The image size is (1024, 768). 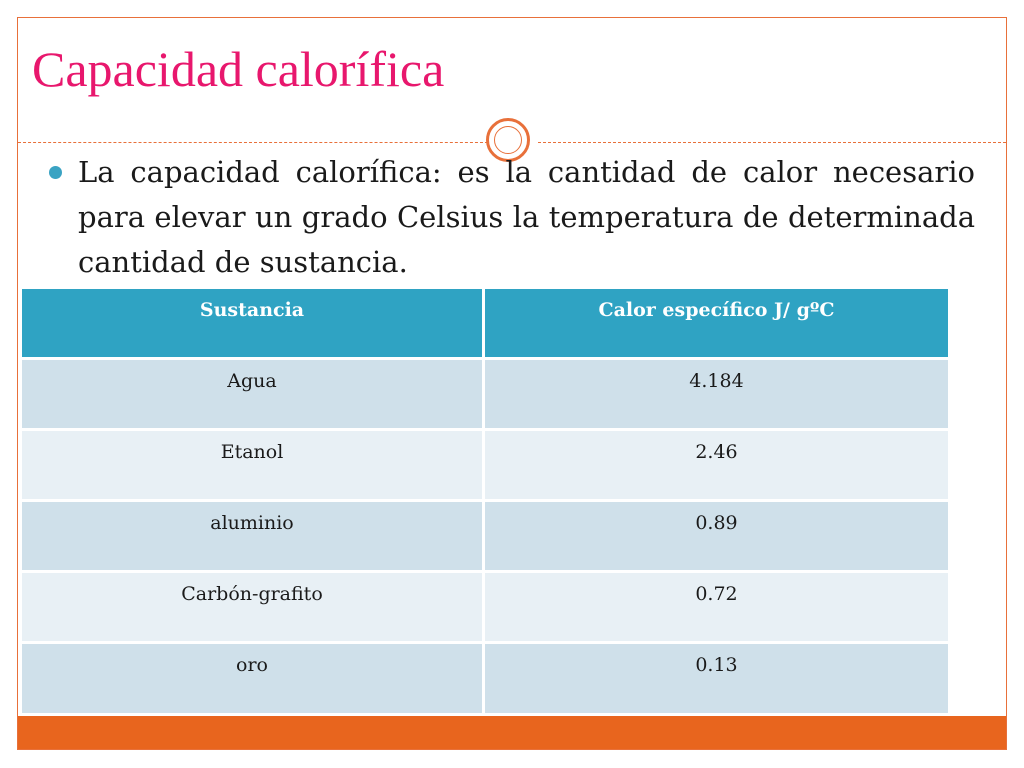 I want to click on header-specific-heat: Calor específico J/ gºC, so click(x=716, y=324).